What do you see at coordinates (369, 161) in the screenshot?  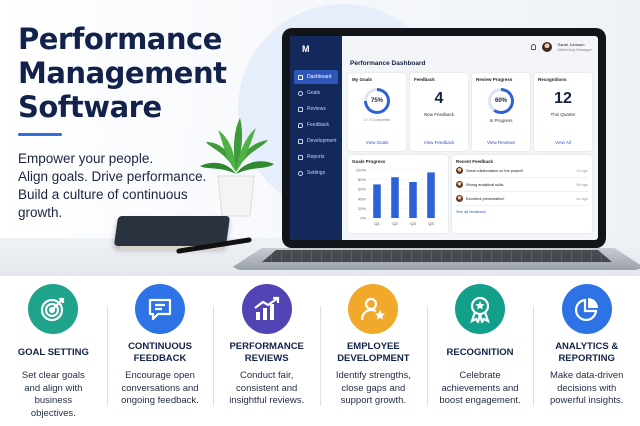 I see `chart-title: Goals Progress` at bounding box center [369, 161].